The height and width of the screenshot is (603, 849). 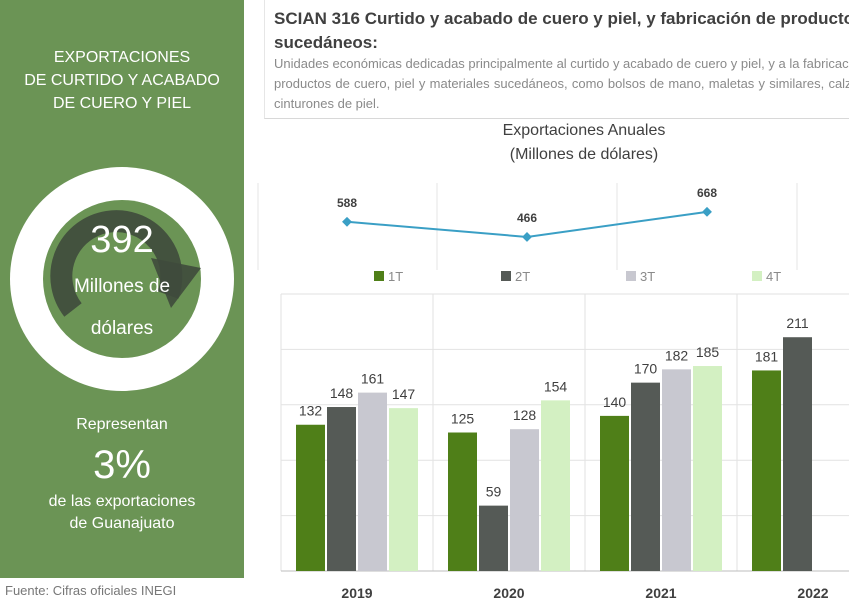 What do you see at coordinates (615, 402) in the screenshot?
I see `bar-value-label: 140` at bounding box center [615, 402].